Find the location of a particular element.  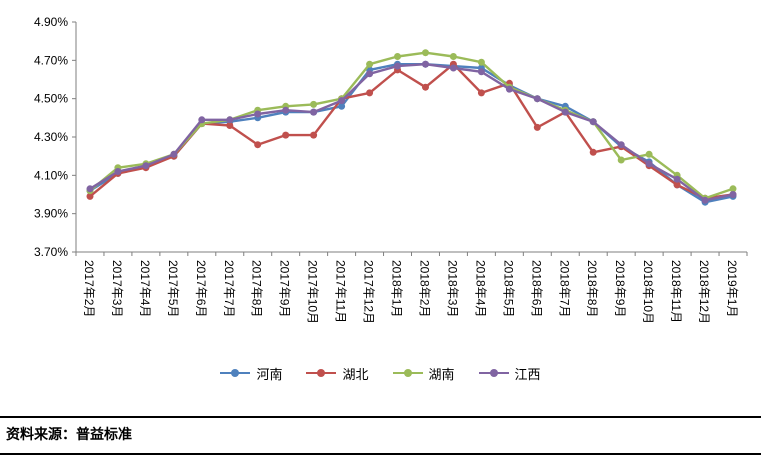

x-axis-label: 2018年4月 is located at coordinates (480, 288).